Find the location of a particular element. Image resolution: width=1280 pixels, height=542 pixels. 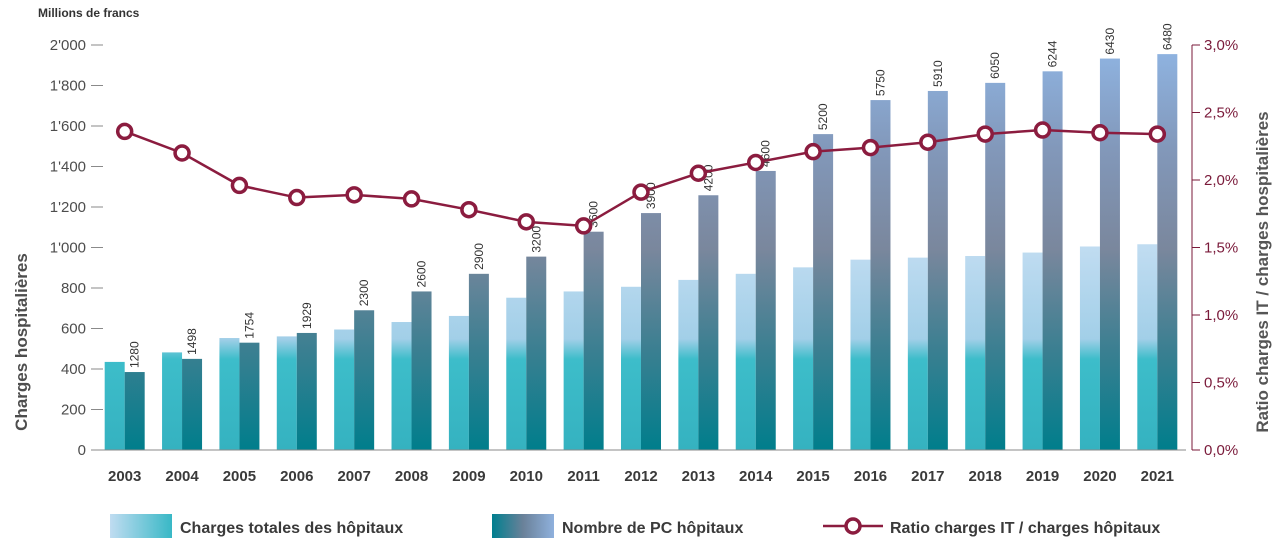

bar-pc-label-2004: 1498 is located at coordinates (192, 341).